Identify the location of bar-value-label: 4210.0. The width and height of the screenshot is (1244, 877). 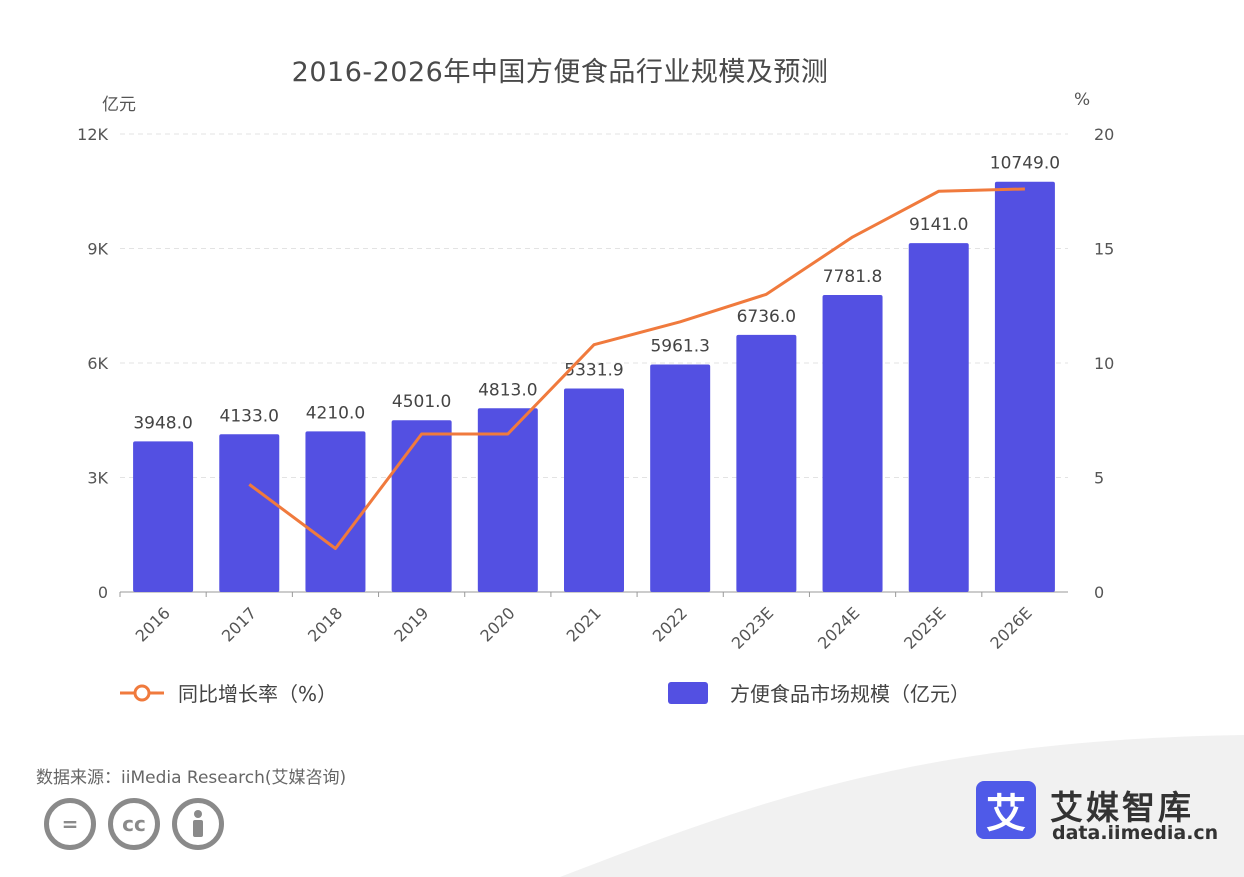
(335, 413).